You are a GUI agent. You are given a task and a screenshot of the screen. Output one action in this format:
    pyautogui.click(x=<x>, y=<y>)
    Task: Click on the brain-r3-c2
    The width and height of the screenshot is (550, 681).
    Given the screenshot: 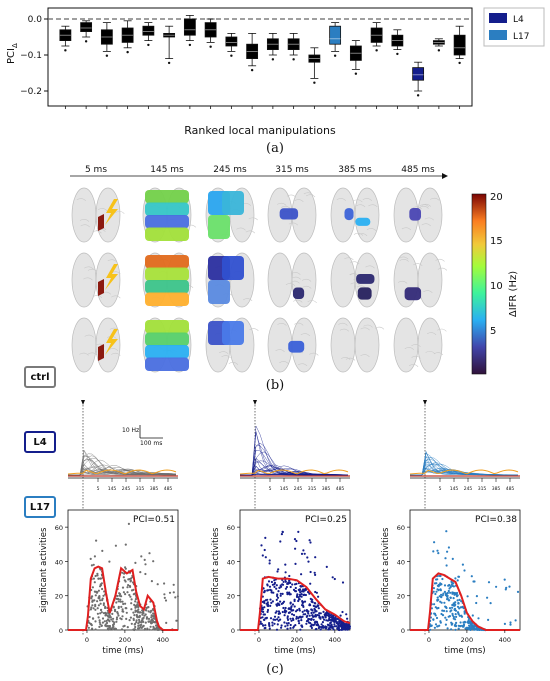 What is the action you would take?
    pyautogui.click(x=167, y=345)
    